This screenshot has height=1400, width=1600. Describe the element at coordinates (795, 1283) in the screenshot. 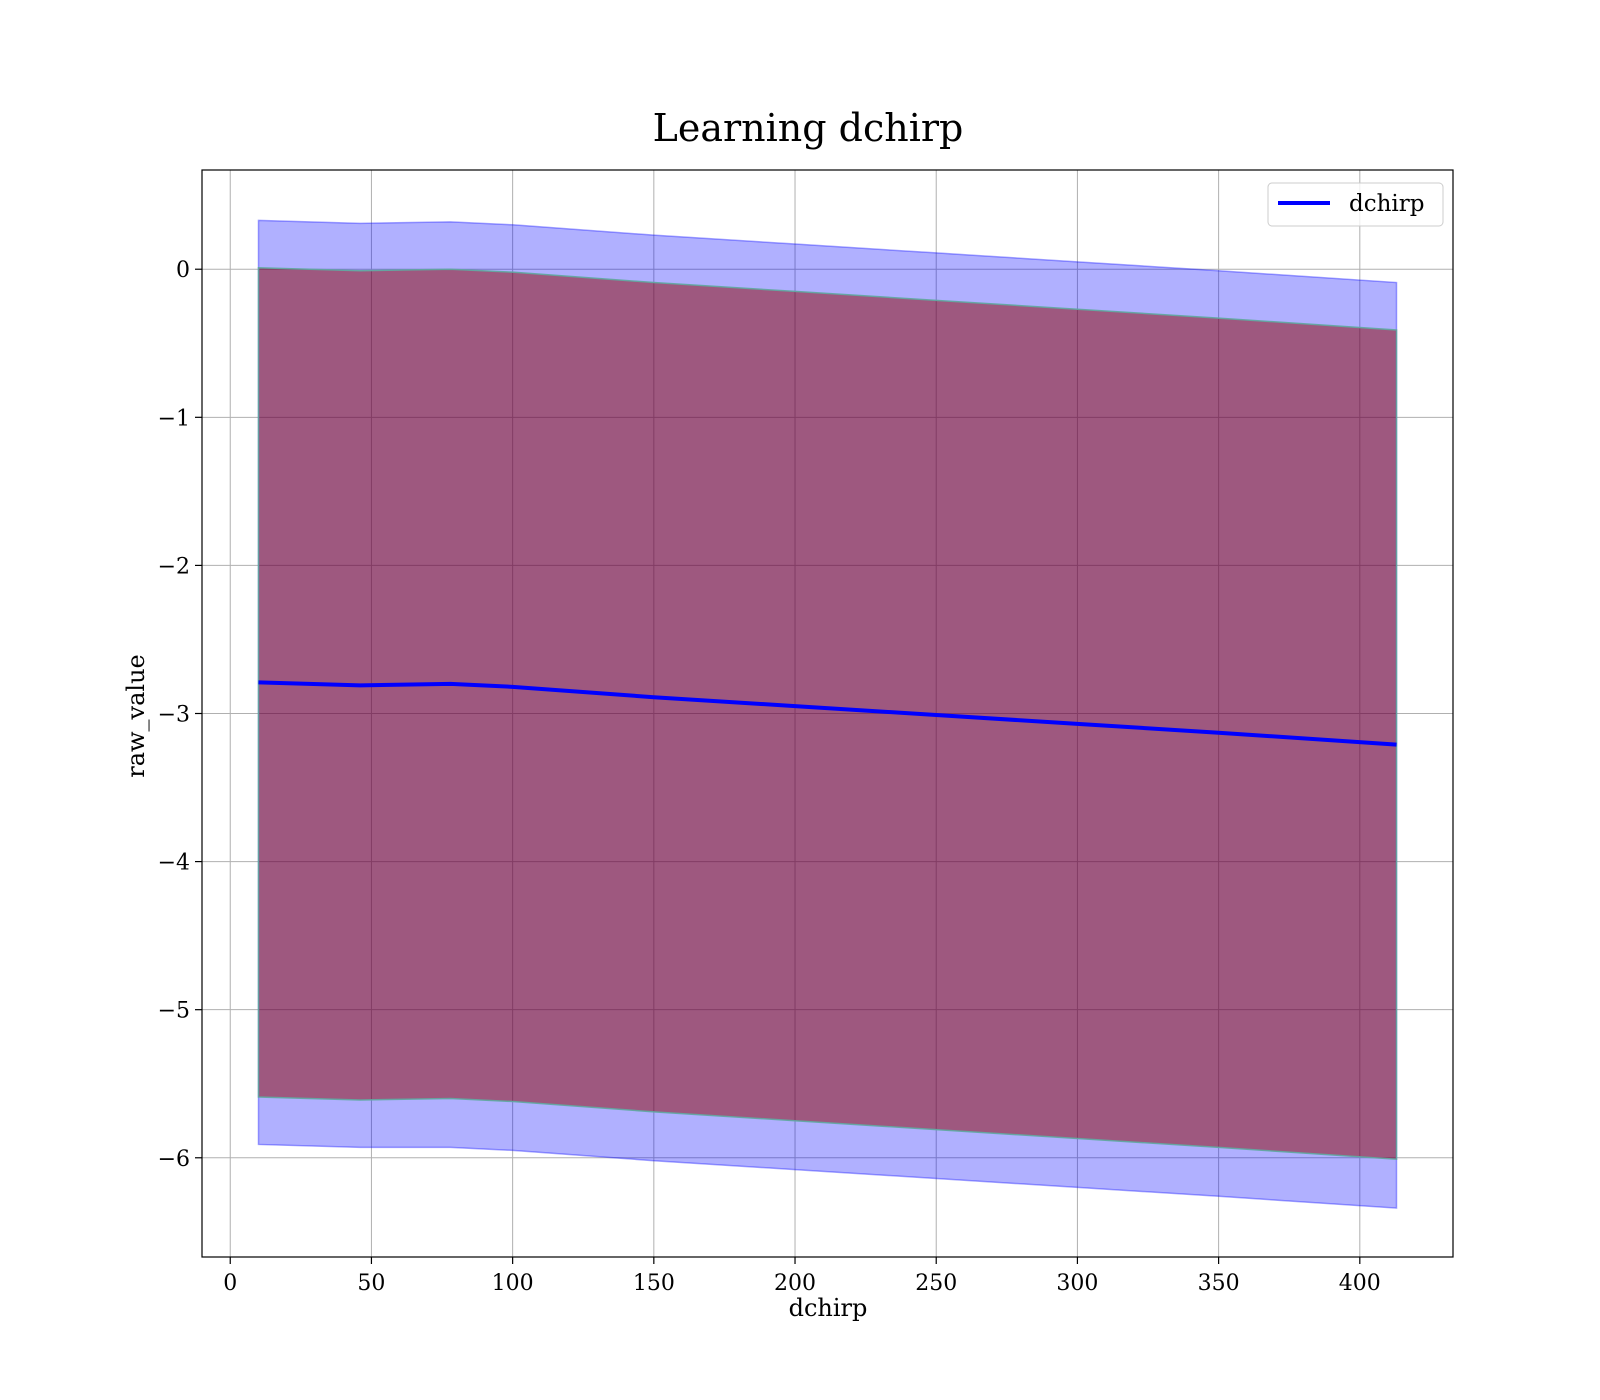

I see `x-tick-label: 200` at that location.